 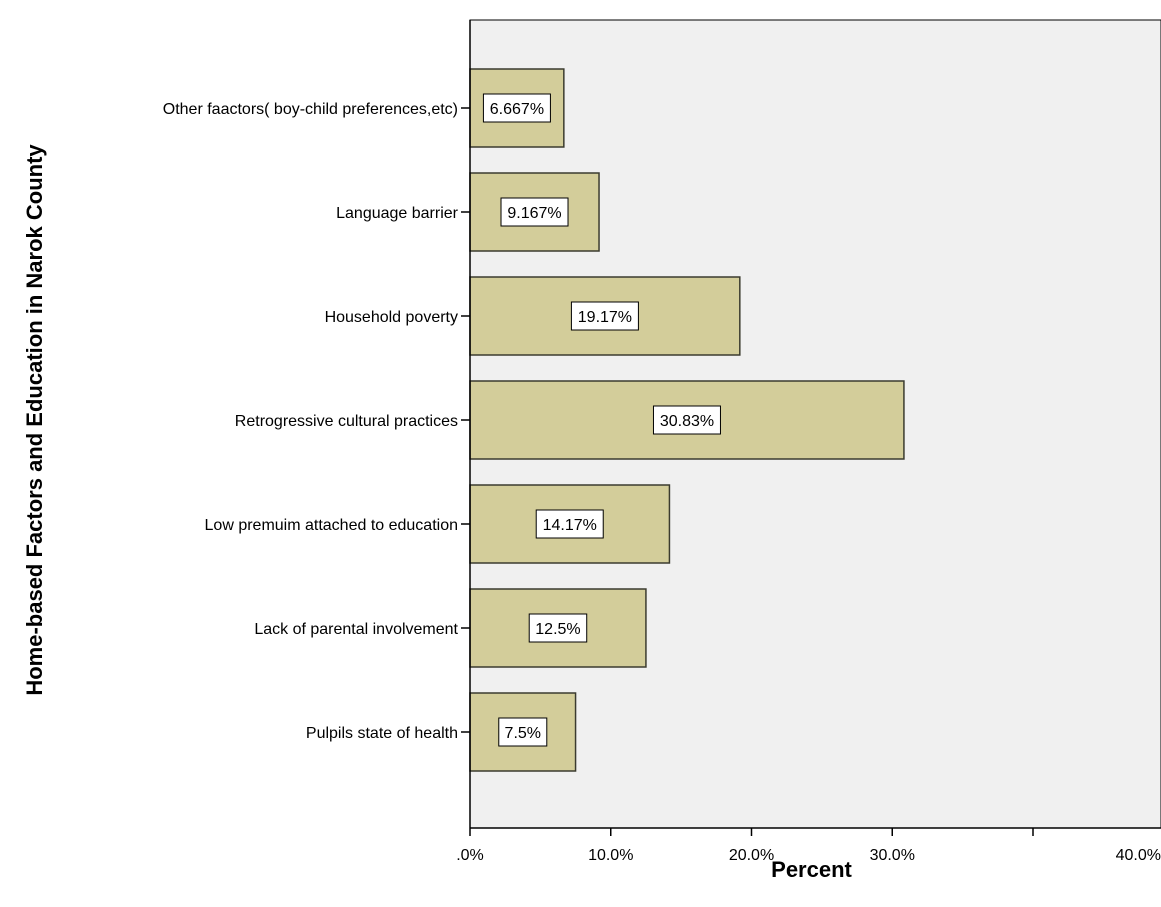 What do you see at coordinates (470, 855) in the screenshot?
I see `x-tick-label: .0%` at bounding box center [470, 855].